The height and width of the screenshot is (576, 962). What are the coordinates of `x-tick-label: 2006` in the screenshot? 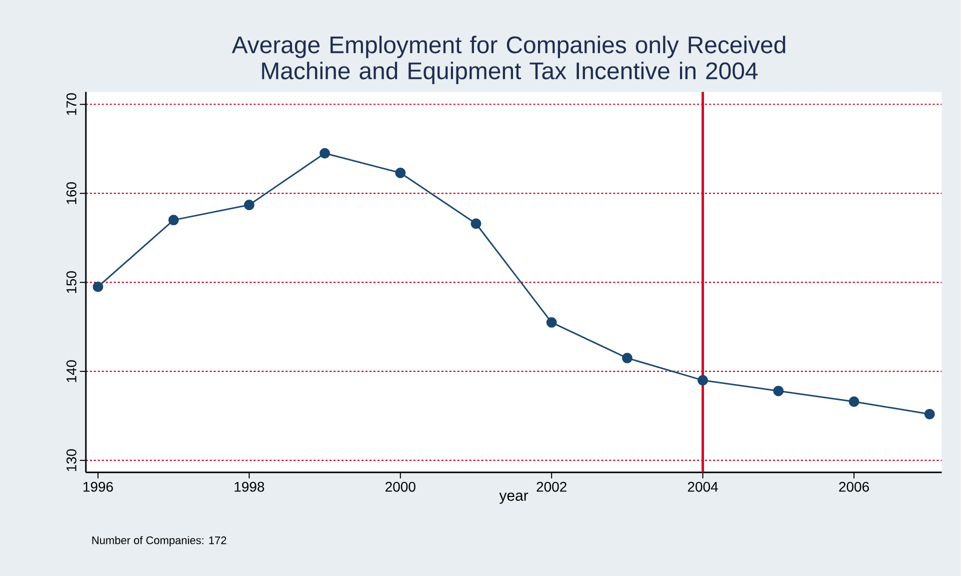 It's located at (854, 487).